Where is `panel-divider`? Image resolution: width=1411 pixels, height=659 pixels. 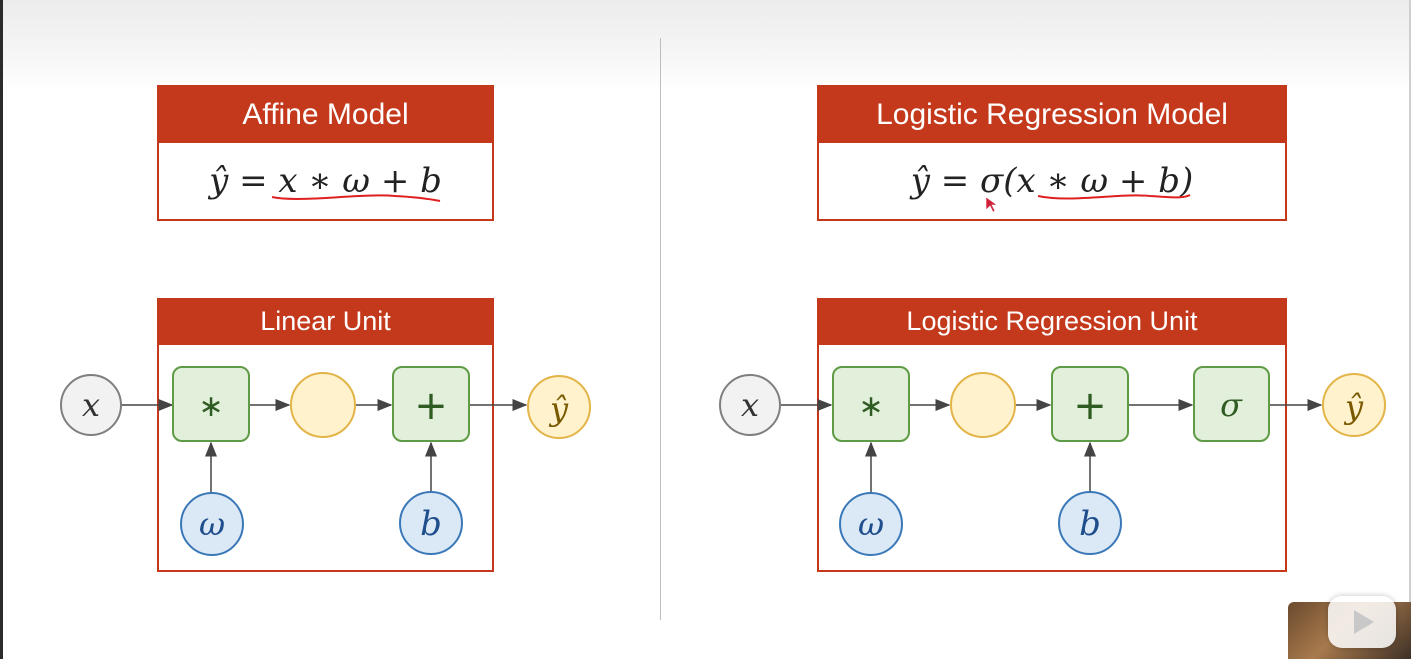
panel-divider is located at coordinates (660, 329).